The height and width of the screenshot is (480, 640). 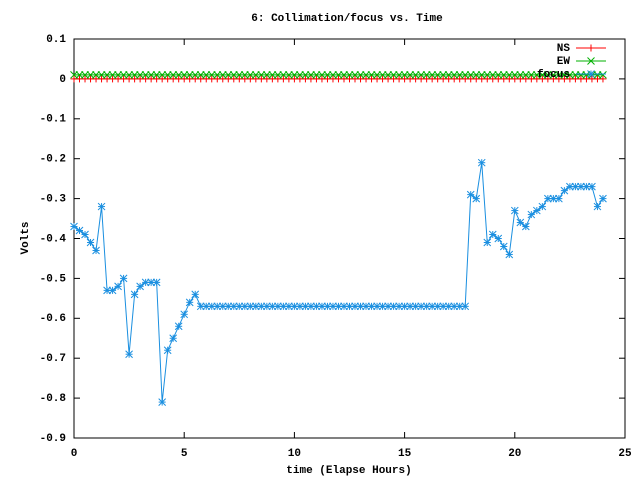 I want to click on chart-title: 6: Collimation/focus vs. Time, so click(x=347, y=19).